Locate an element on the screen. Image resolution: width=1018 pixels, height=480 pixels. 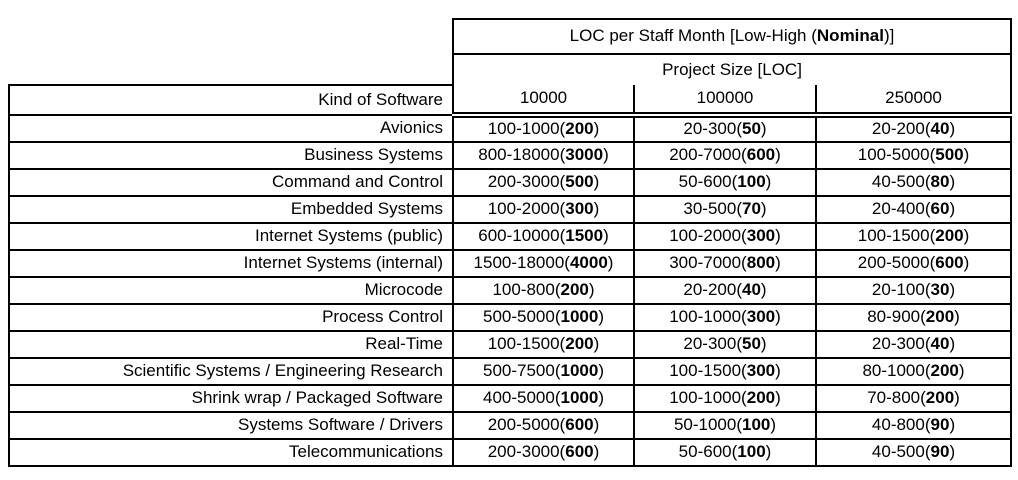
empty-corner-cell is located at coordinates (231, 69).